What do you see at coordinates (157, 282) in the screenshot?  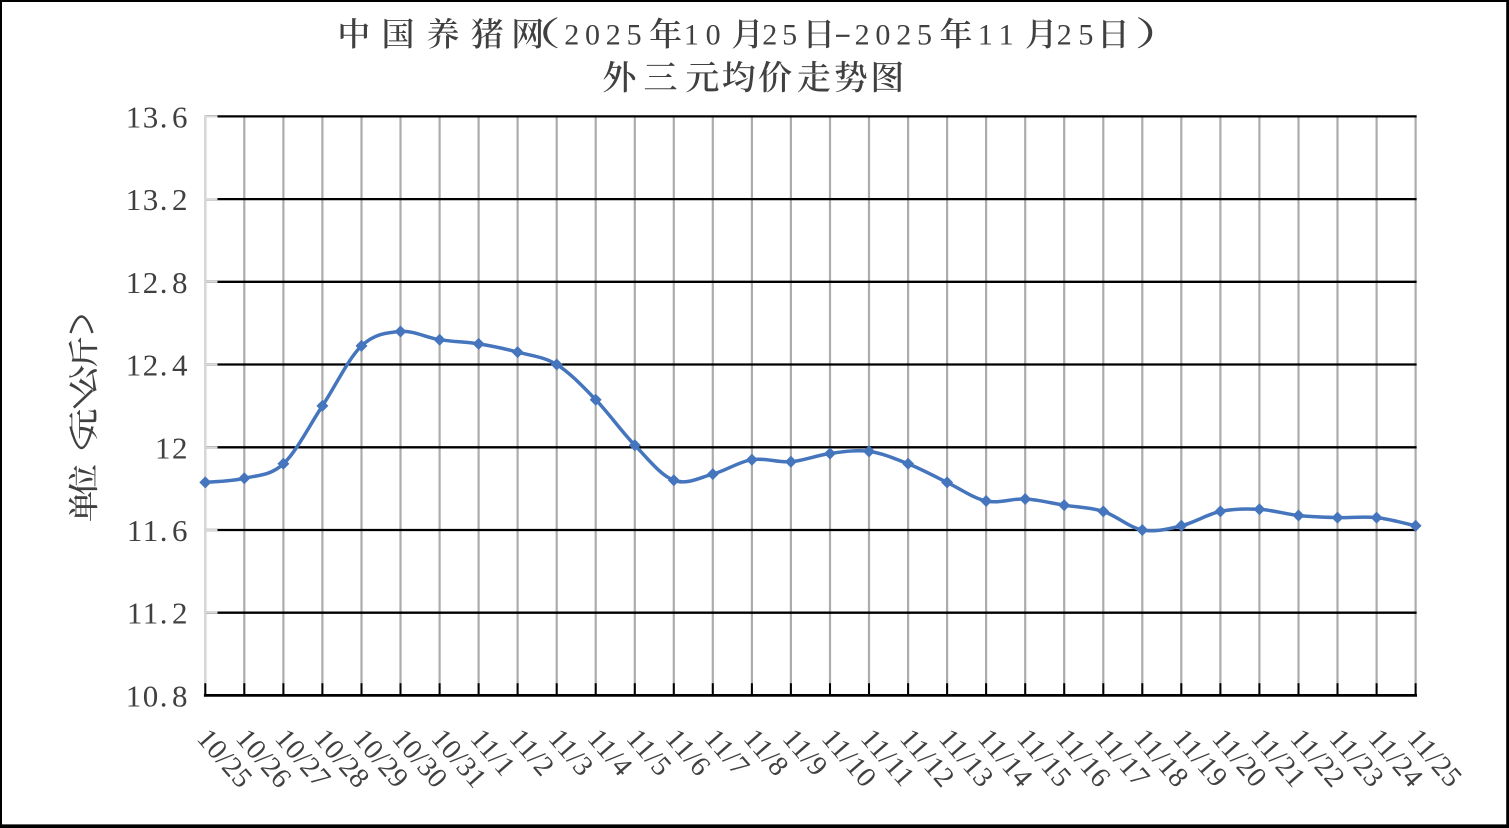 I see `svg-text: 12.8` at bounding box center [157, 282].